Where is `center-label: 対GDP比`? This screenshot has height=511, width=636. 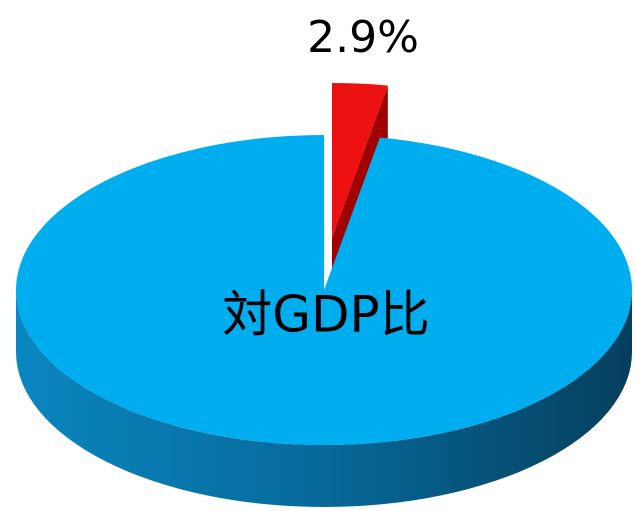 center-label: 対GDP比 is located at coordinates (325, 315).